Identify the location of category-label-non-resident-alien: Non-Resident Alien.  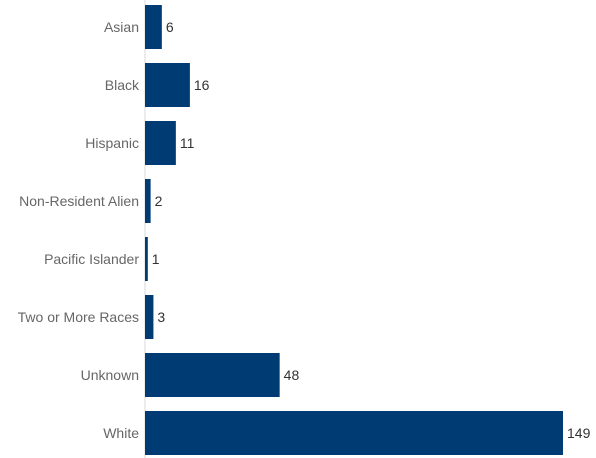
(79, 201).